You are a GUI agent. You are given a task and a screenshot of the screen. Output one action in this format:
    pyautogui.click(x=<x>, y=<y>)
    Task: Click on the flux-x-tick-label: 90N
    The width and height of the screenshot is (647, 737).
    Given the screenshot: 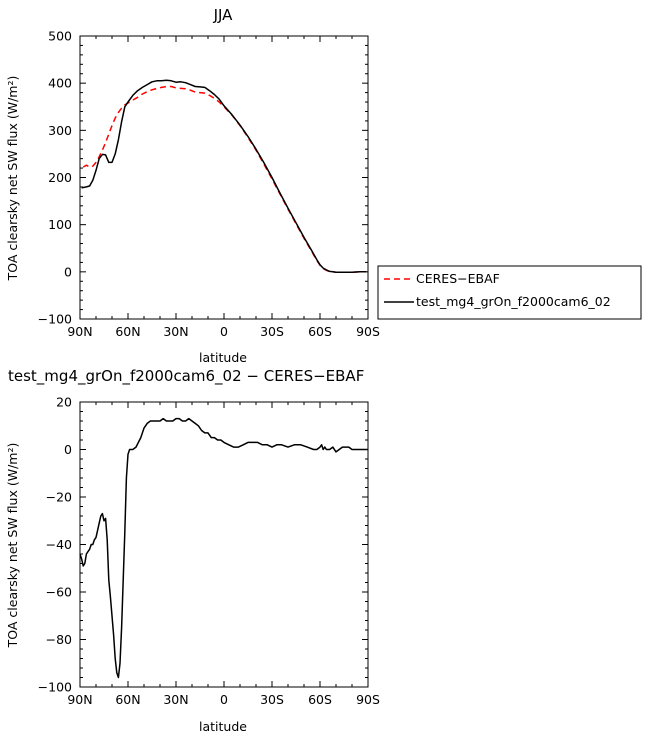 What is the action you would take?
    pyautogui.click(x=79, y=331)
    